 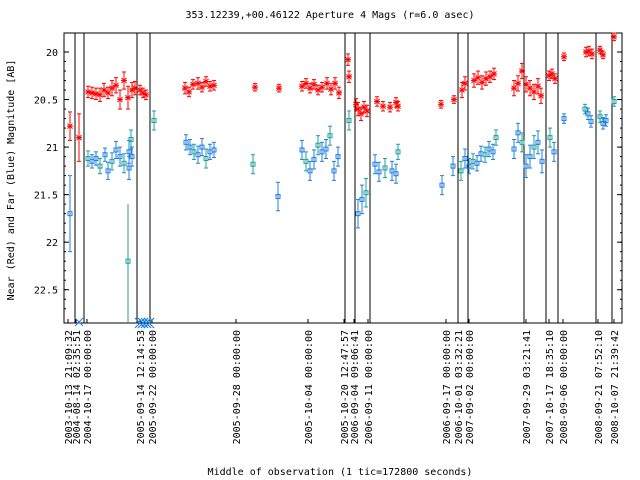 I want to click on x-tick-label: 2006-09-04 09:06:41, so click(x=355, y=387).